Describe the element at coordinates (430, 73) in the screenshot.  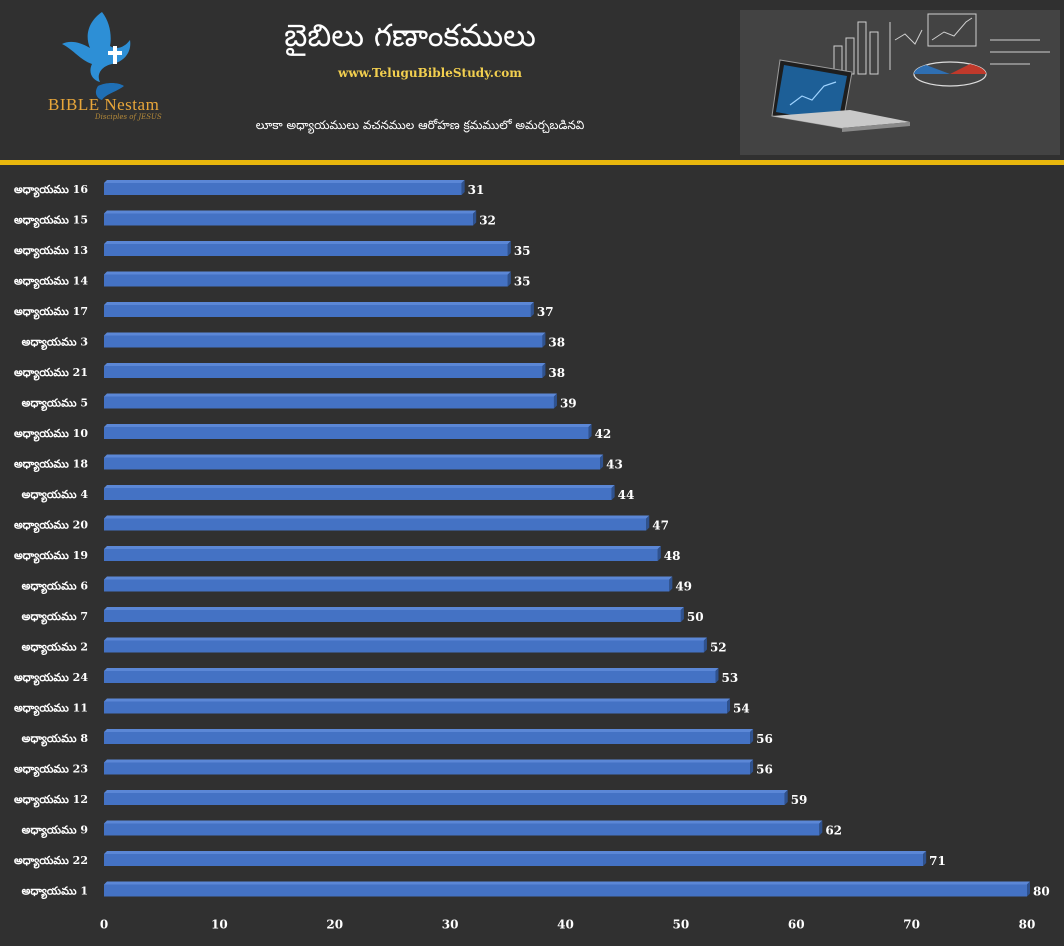
I see `website-link: www.TeluguBibleStudy.com` at that location.